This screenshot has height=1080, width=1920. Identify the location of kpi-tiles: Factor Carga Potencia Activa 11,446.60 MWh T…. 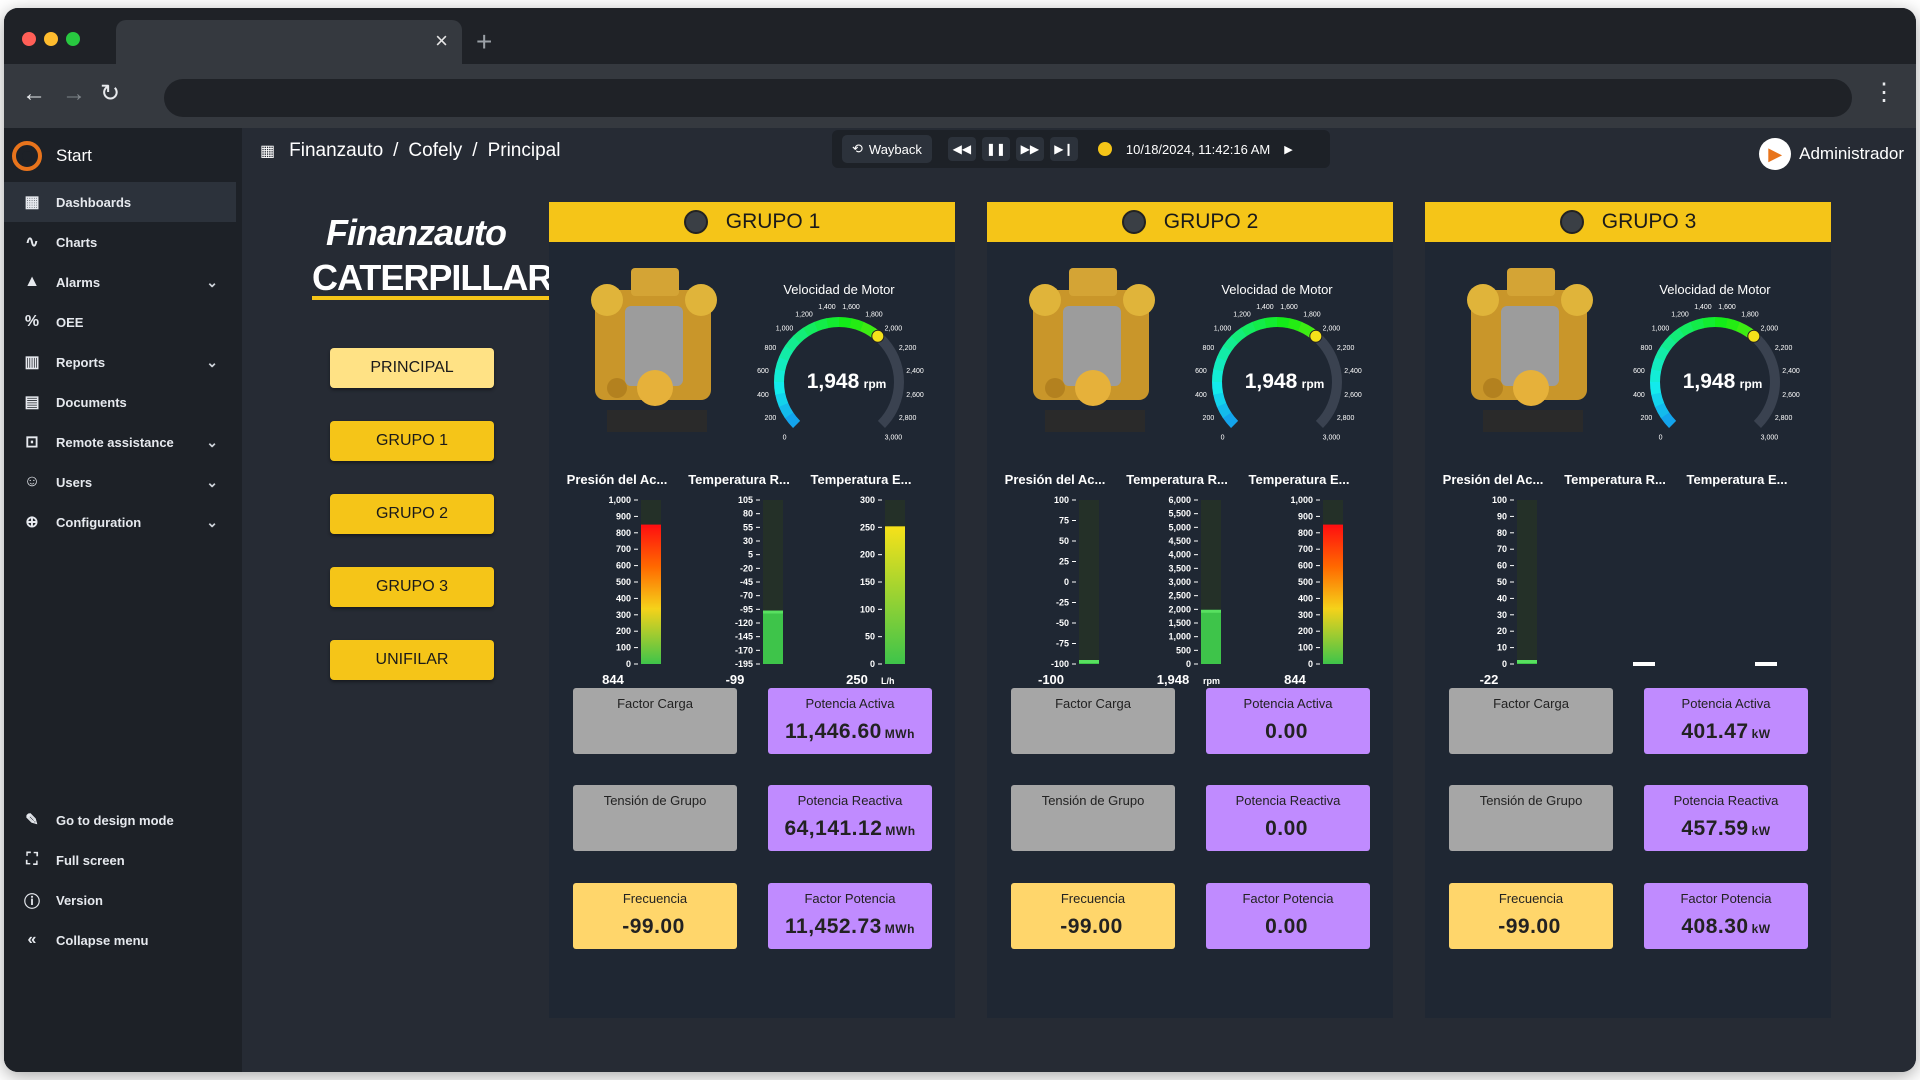
(752, 838).